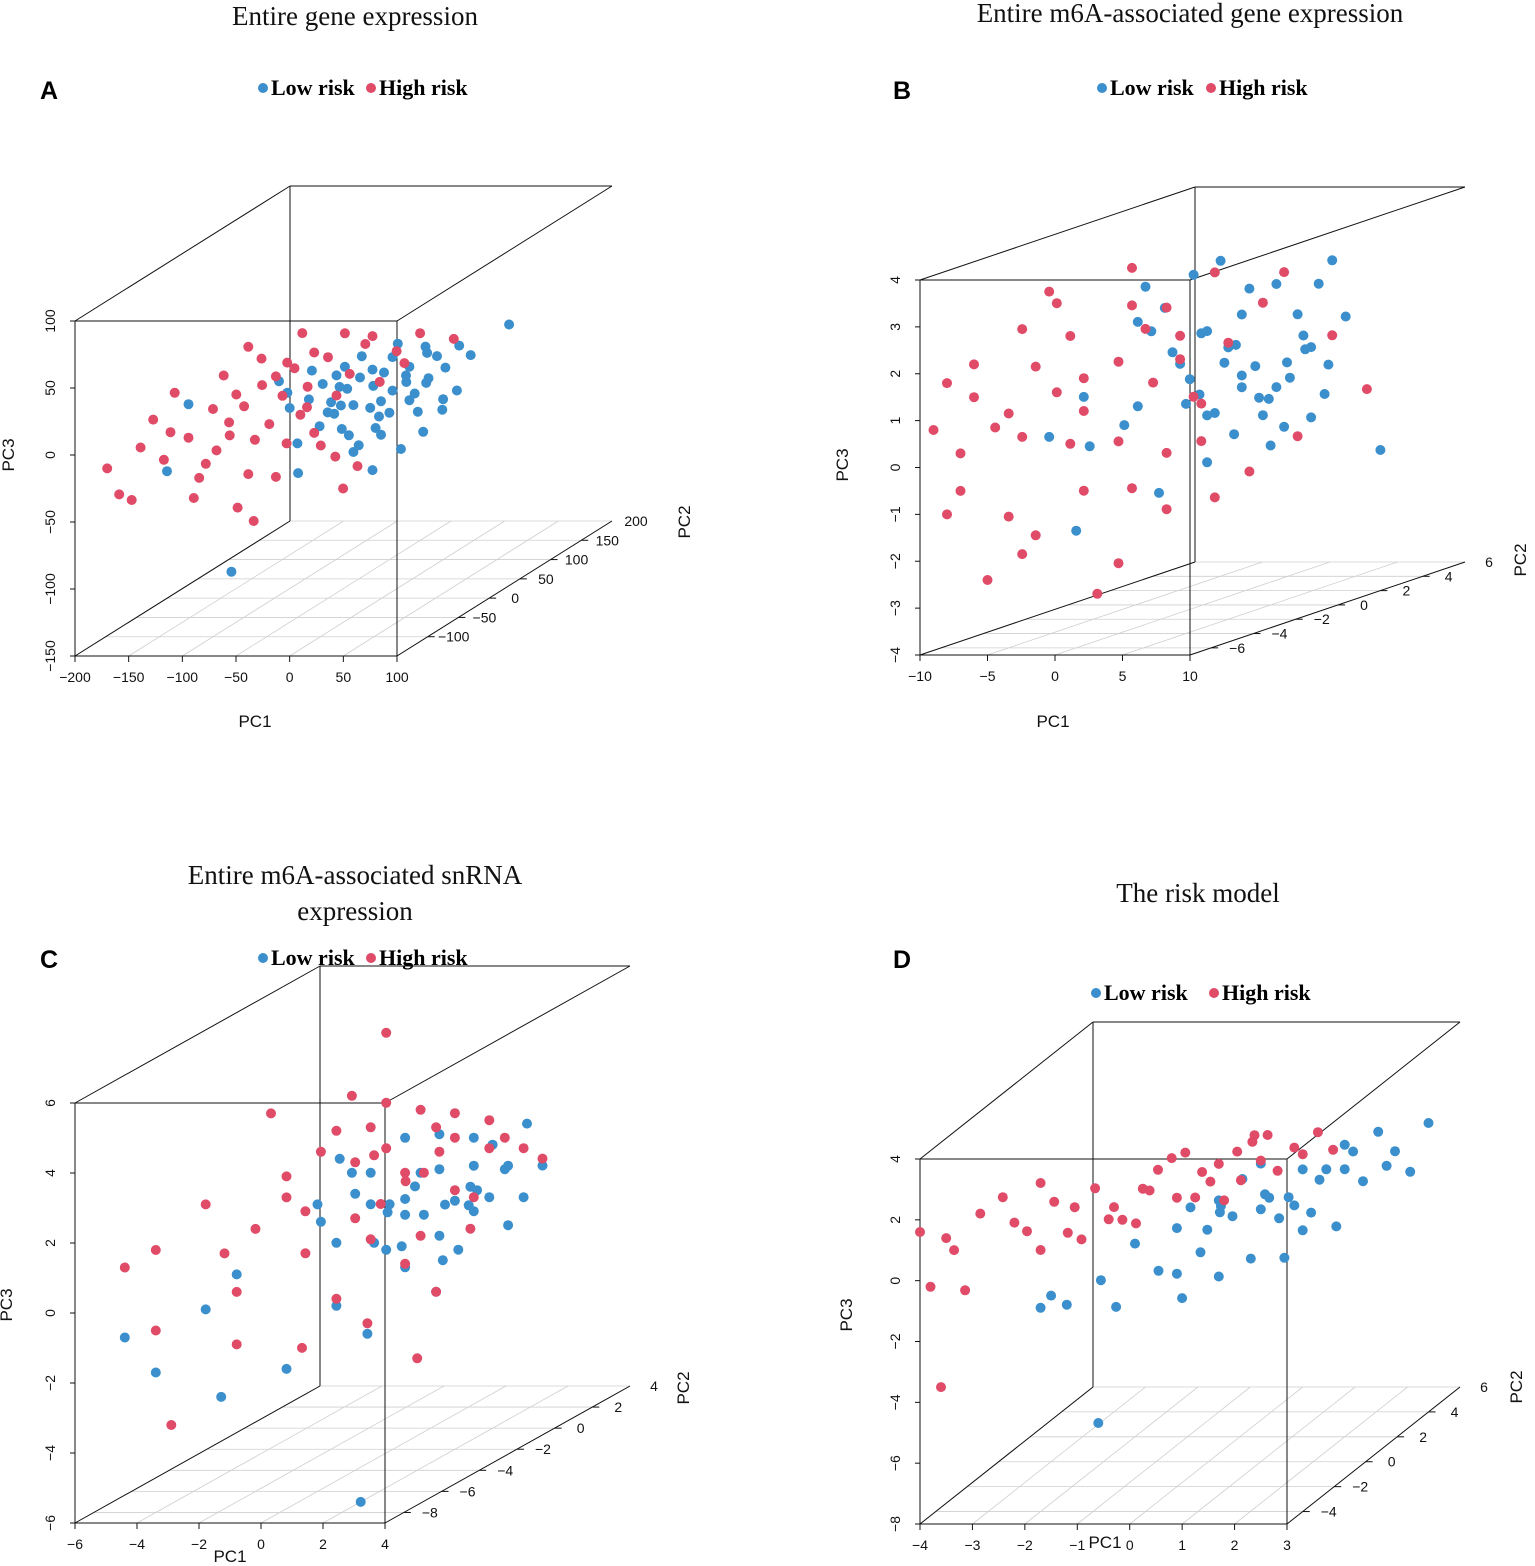  I want to click on z-tick-label: 4, so click(895, 280).